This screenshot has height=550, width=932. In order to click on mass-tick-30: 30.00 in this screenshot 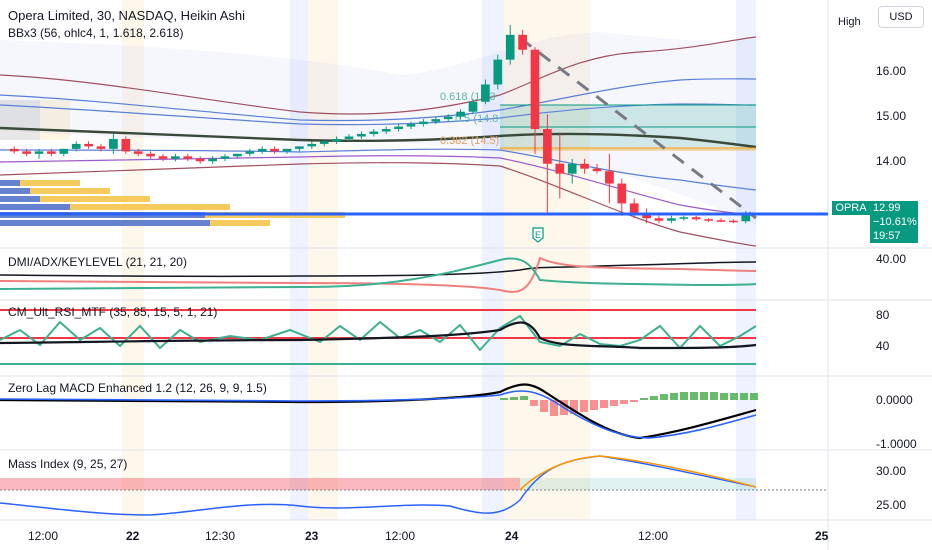, I will do `click(891, 471)`.